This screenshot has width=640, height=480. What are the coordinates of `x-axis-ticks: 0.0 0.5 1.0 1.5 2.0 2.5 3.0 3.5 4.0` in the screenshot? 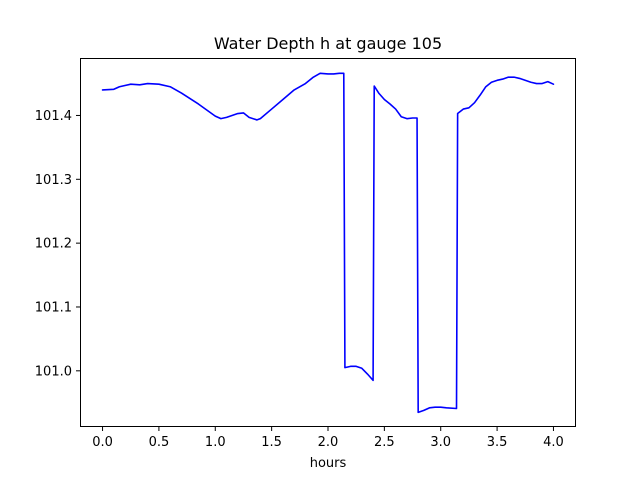 It's located at (328, 438).